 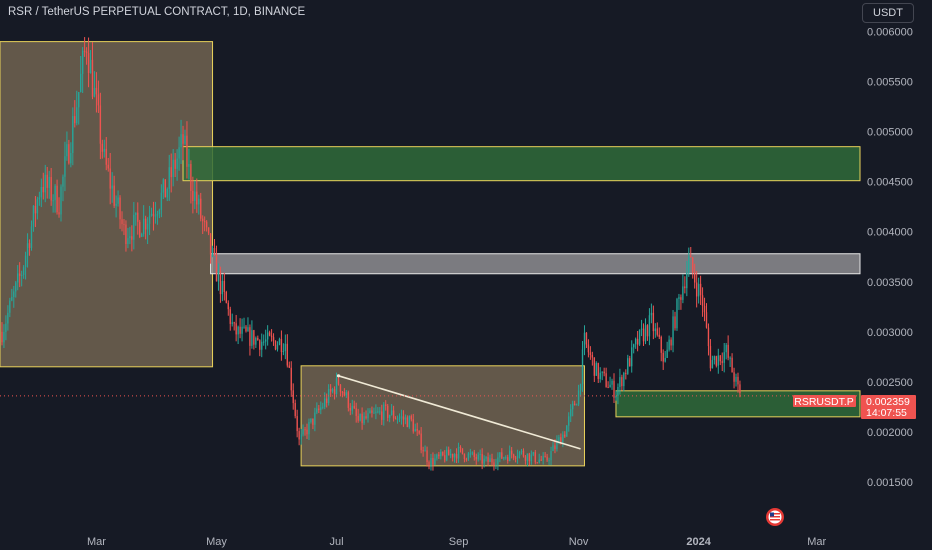 I want to click on bar-countdown: 14:07:55, so click(x=886, y=413).